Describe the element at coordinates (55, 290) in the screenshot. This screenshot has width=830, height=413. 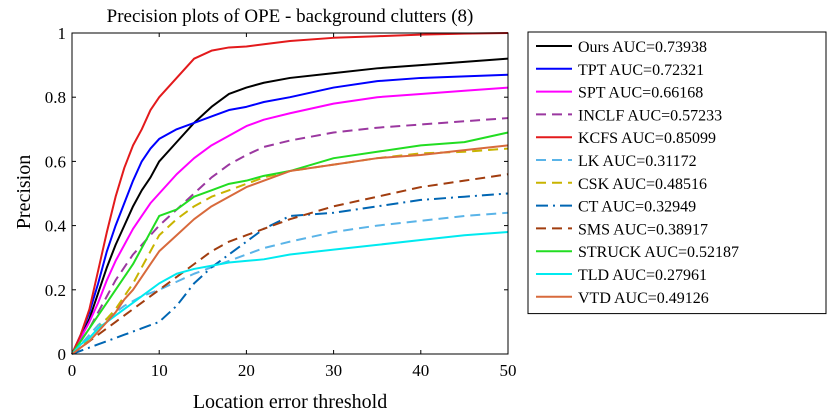
I see `y-tick-label: 0.2` at that location.